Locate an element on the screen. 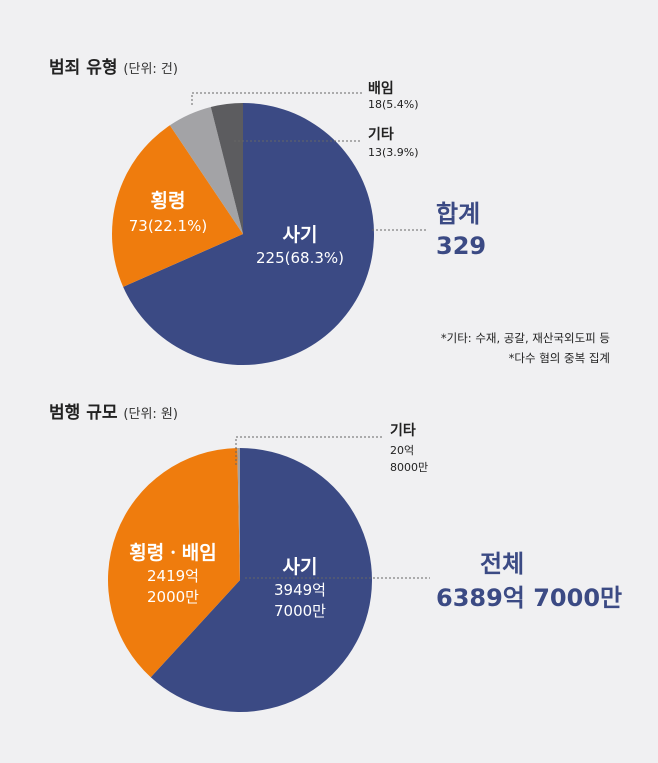 The width and height of the screenshot is (658, 763). slice-value-sagi: 225(68.3%) is located at coordinates (300, 258).